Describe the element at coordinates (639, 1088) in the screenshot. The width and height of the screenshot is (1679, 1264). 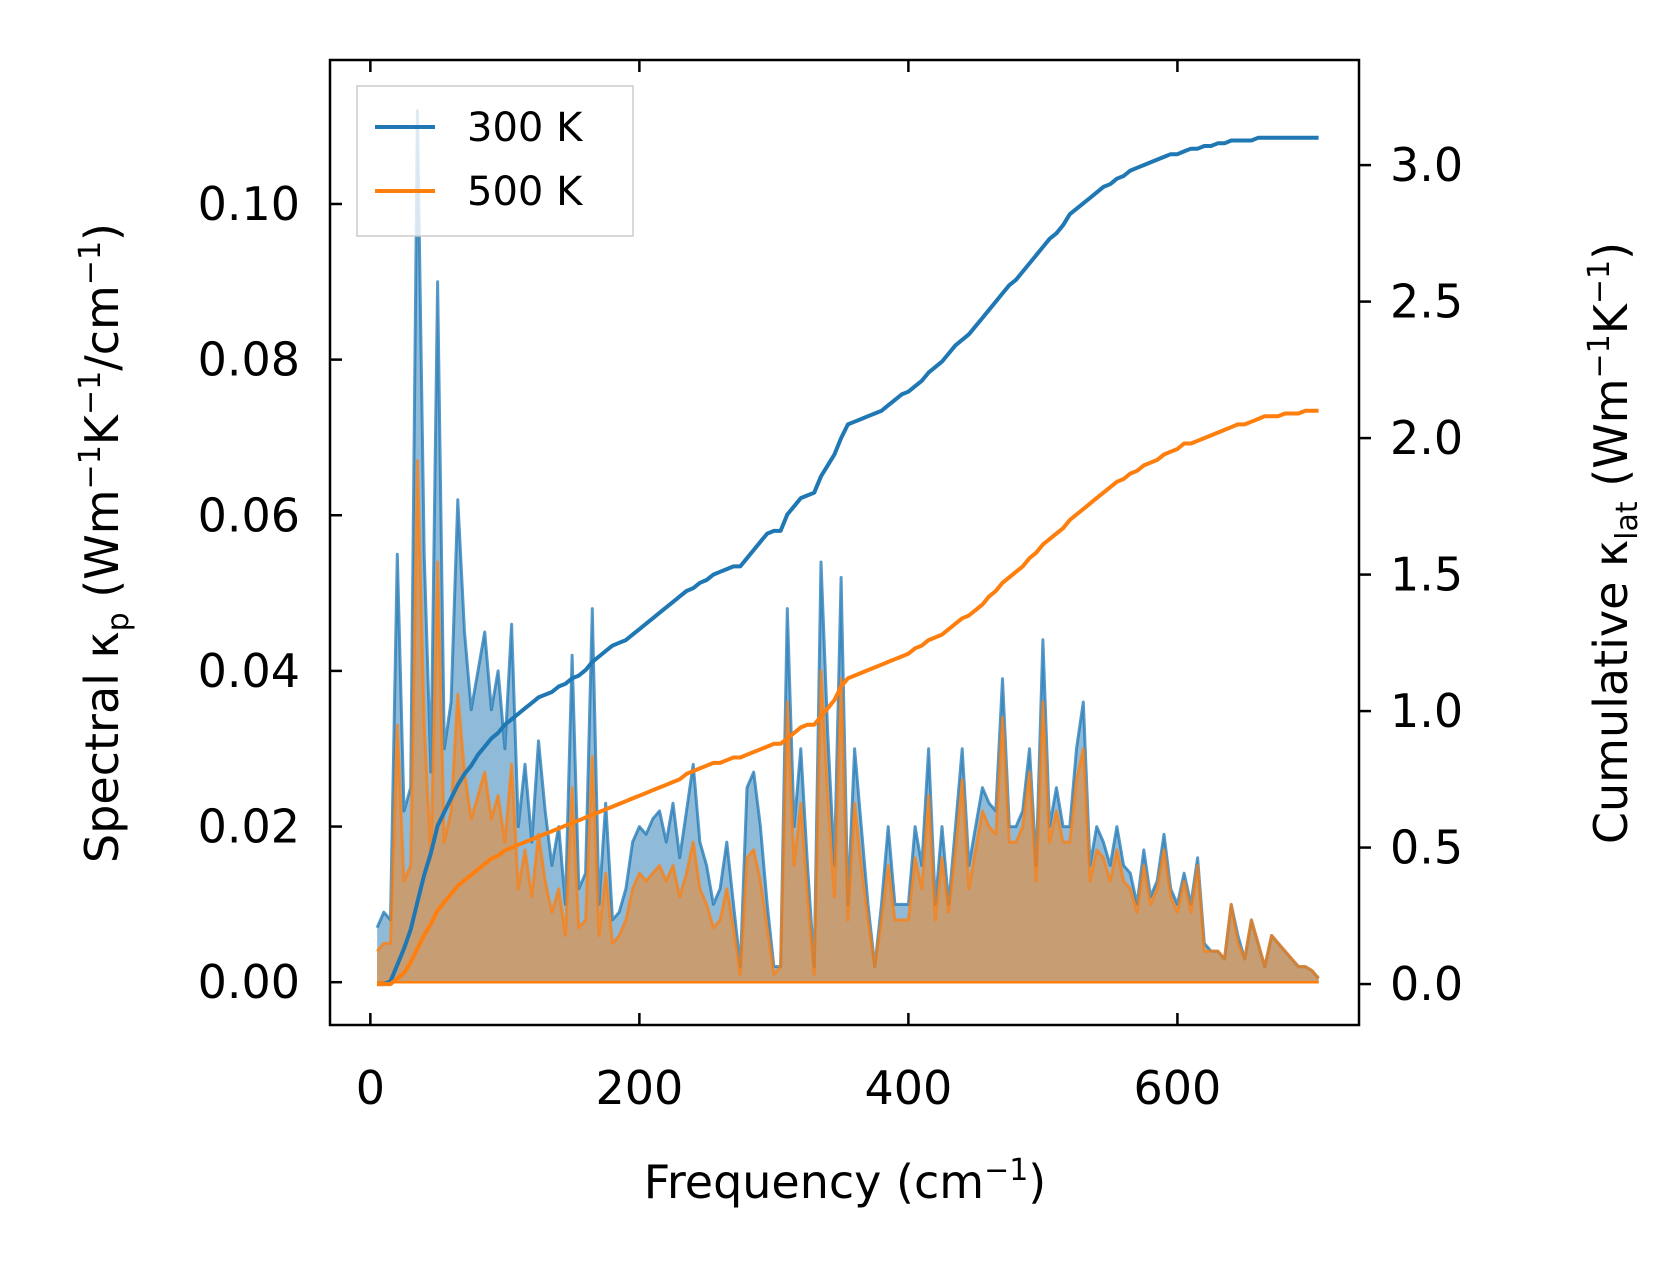
I see `x-tick-label: 200` at that location.